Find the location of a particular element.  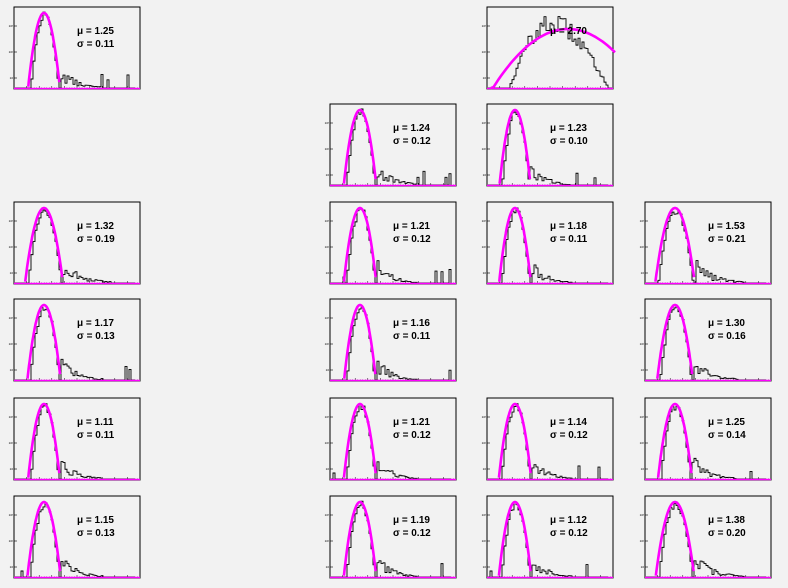

sigma-label: σ = 0.19 is located at coordinates (96, 239).